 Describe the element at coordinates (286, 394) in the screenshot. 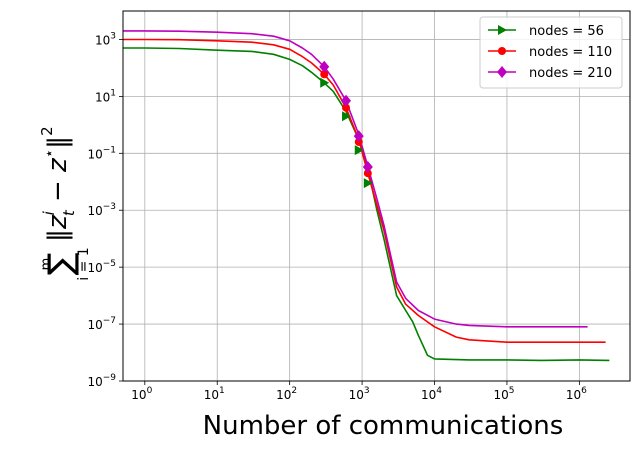

I see `x-tick-label: 10²` at that location.